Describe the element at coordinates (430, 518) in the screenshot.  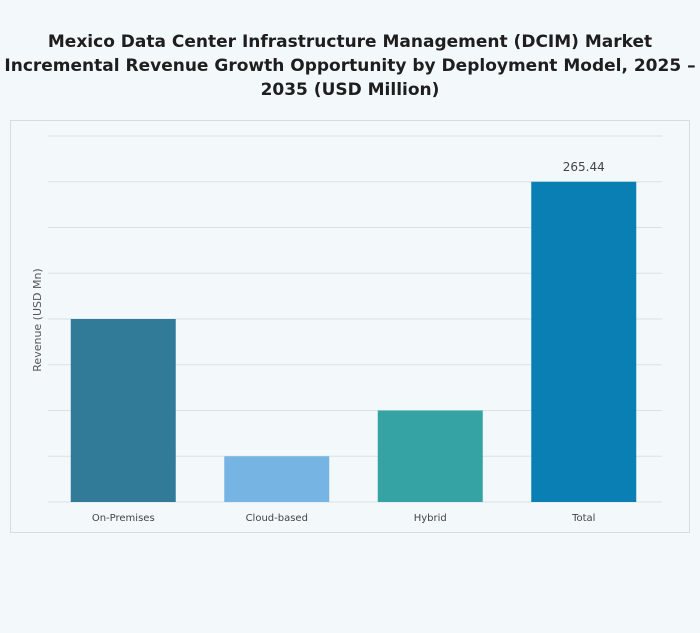
I see `x-tick-label: Hybrid` at that location.